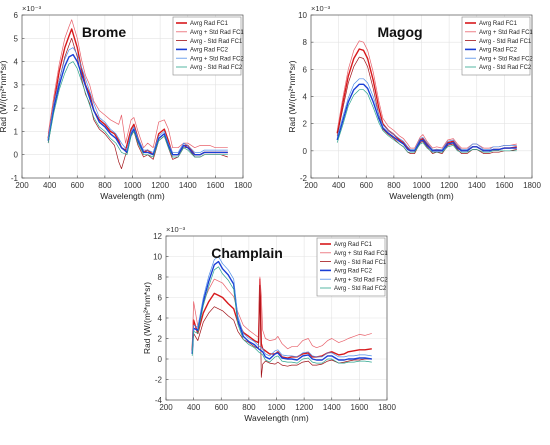 The width and height of the screenshot is (550, 445). What do you see at coordinates (16, 85) in the screenshot?
I see `y-tick-label: 3` at bounding box center [16, 85].